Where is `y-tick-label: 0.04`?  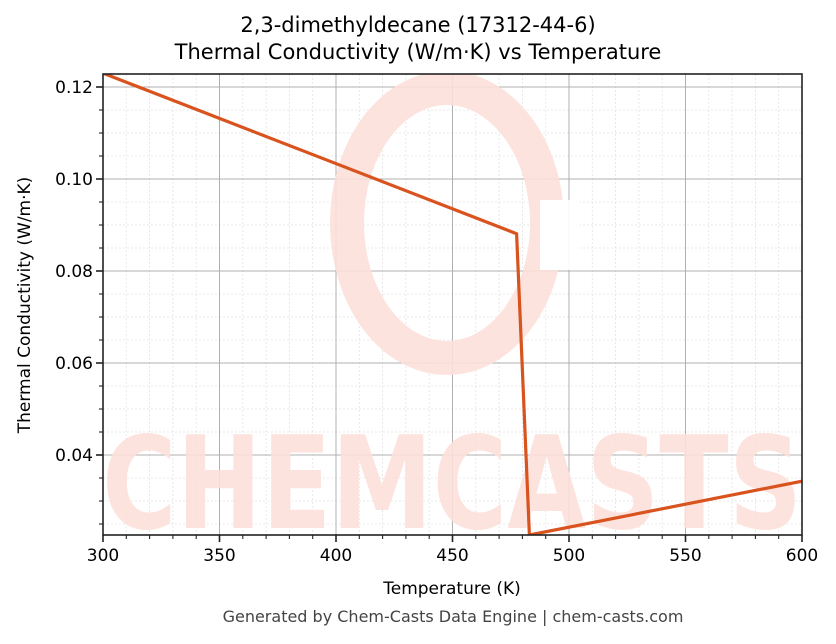 y-tick-label: 0.04 is located at coordinates (74, 456).